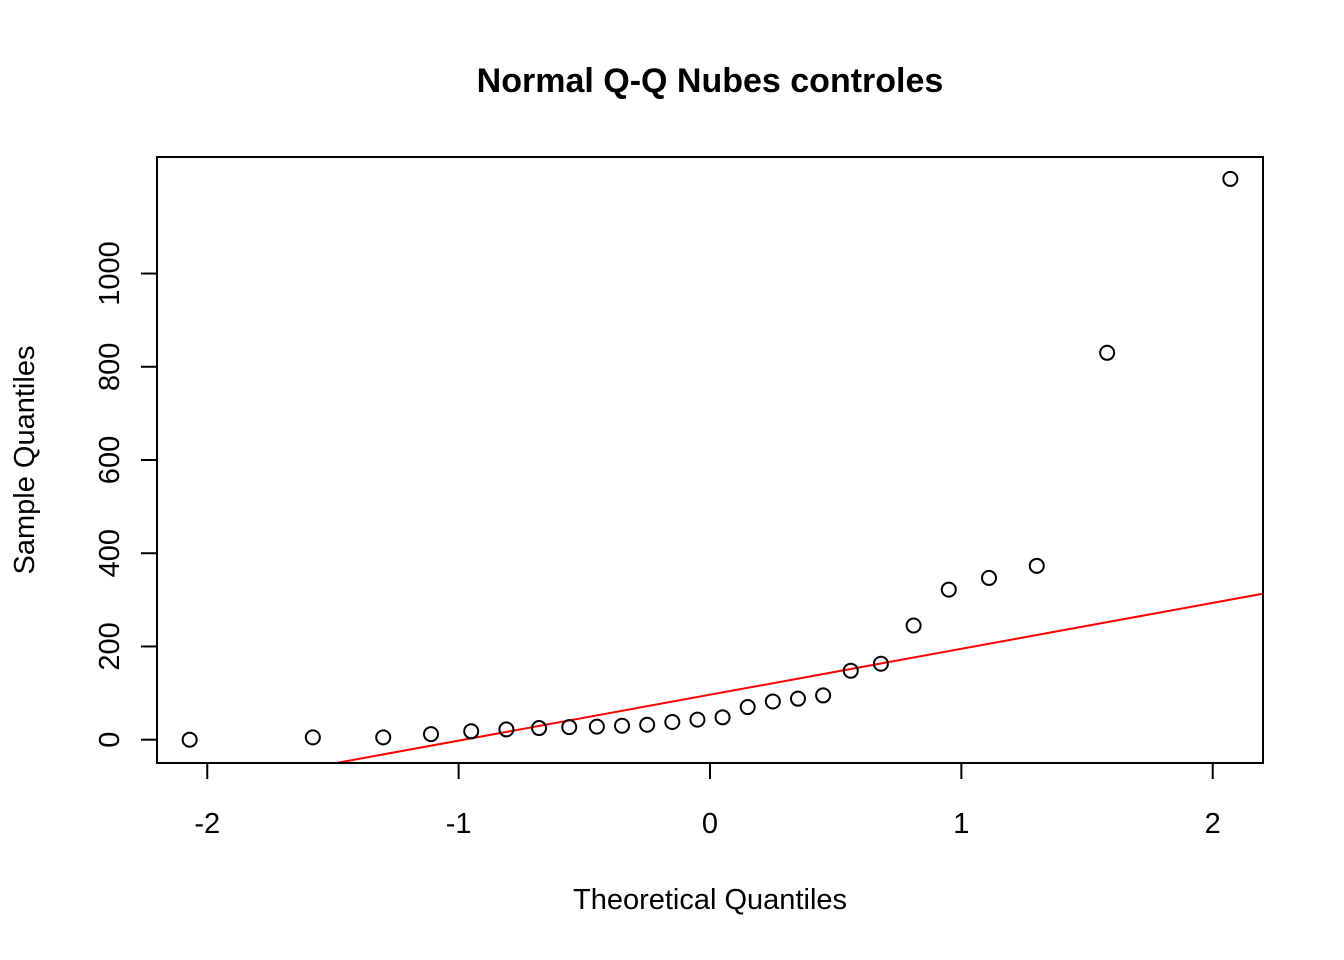 The width and height of the screenshot is (1344, 960). Describe the element at coordinates (459, 824) in the screenshot. I see `x-tick-label: -1` at that location.